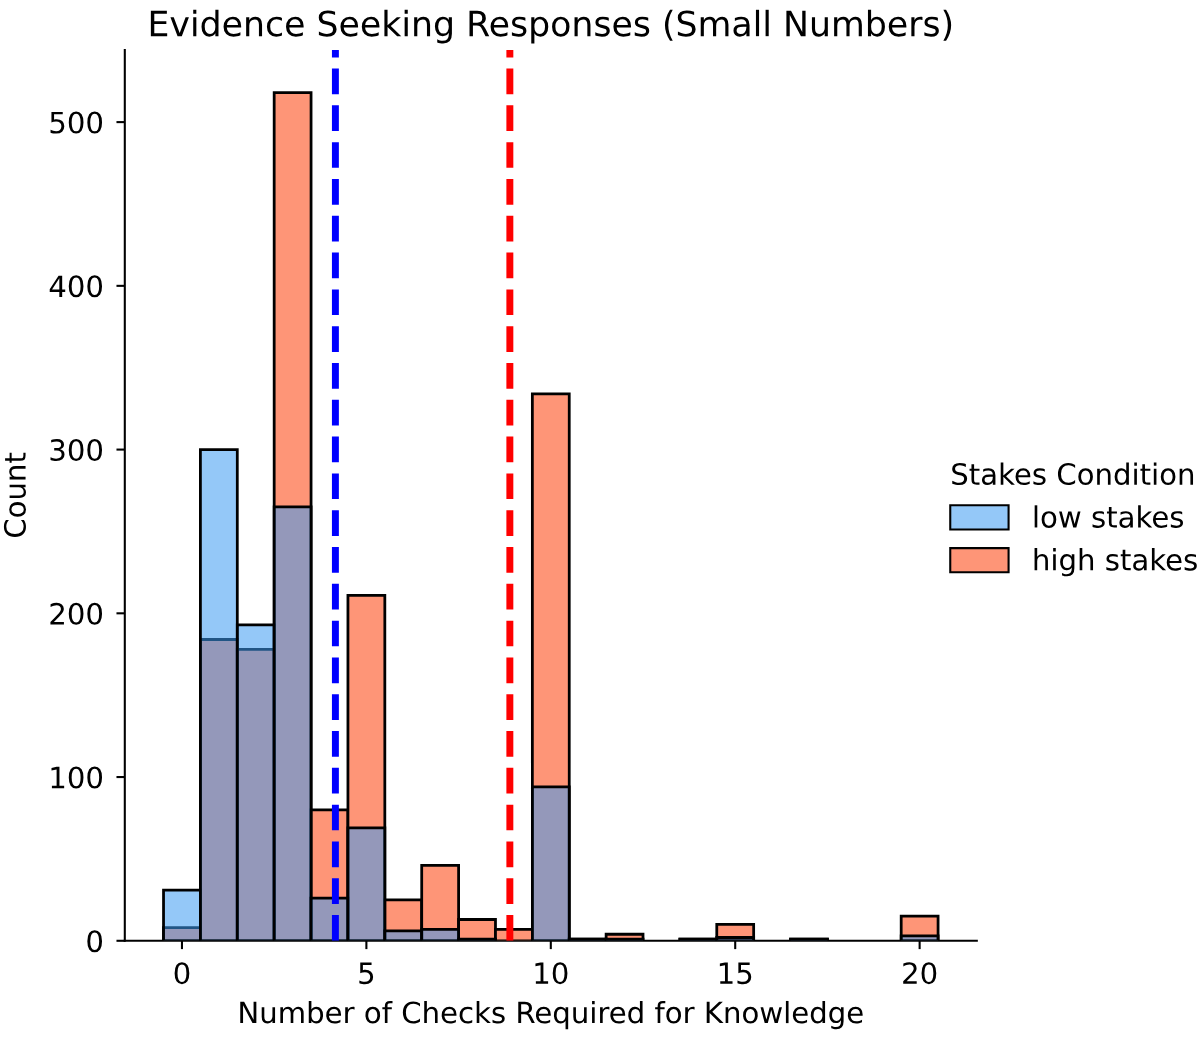 This screenshot has width=1200, height=1043. Describe the element at coordinates (76, 613) in the screenshot. I see `y-tick-label: 200` at that location.